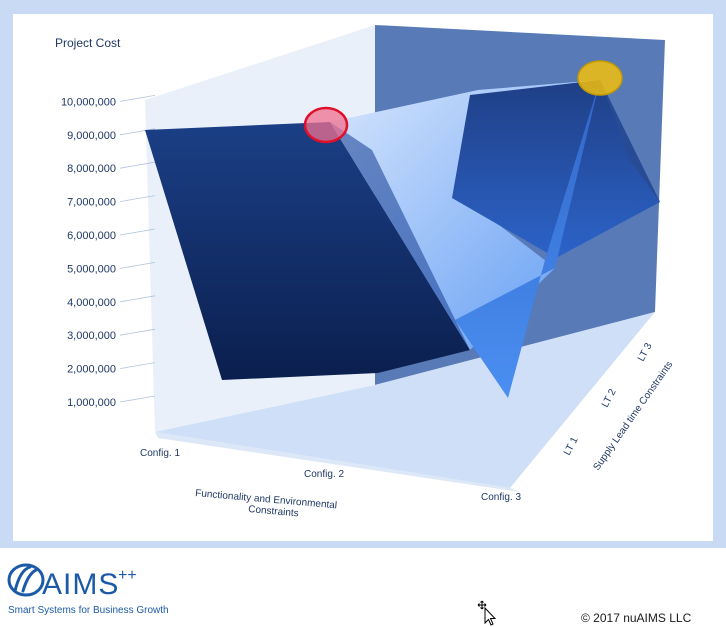 The image size is (726, 627). I want to click on copyright-text: © 2017 nuAIMS LLC, so click(636, 618).